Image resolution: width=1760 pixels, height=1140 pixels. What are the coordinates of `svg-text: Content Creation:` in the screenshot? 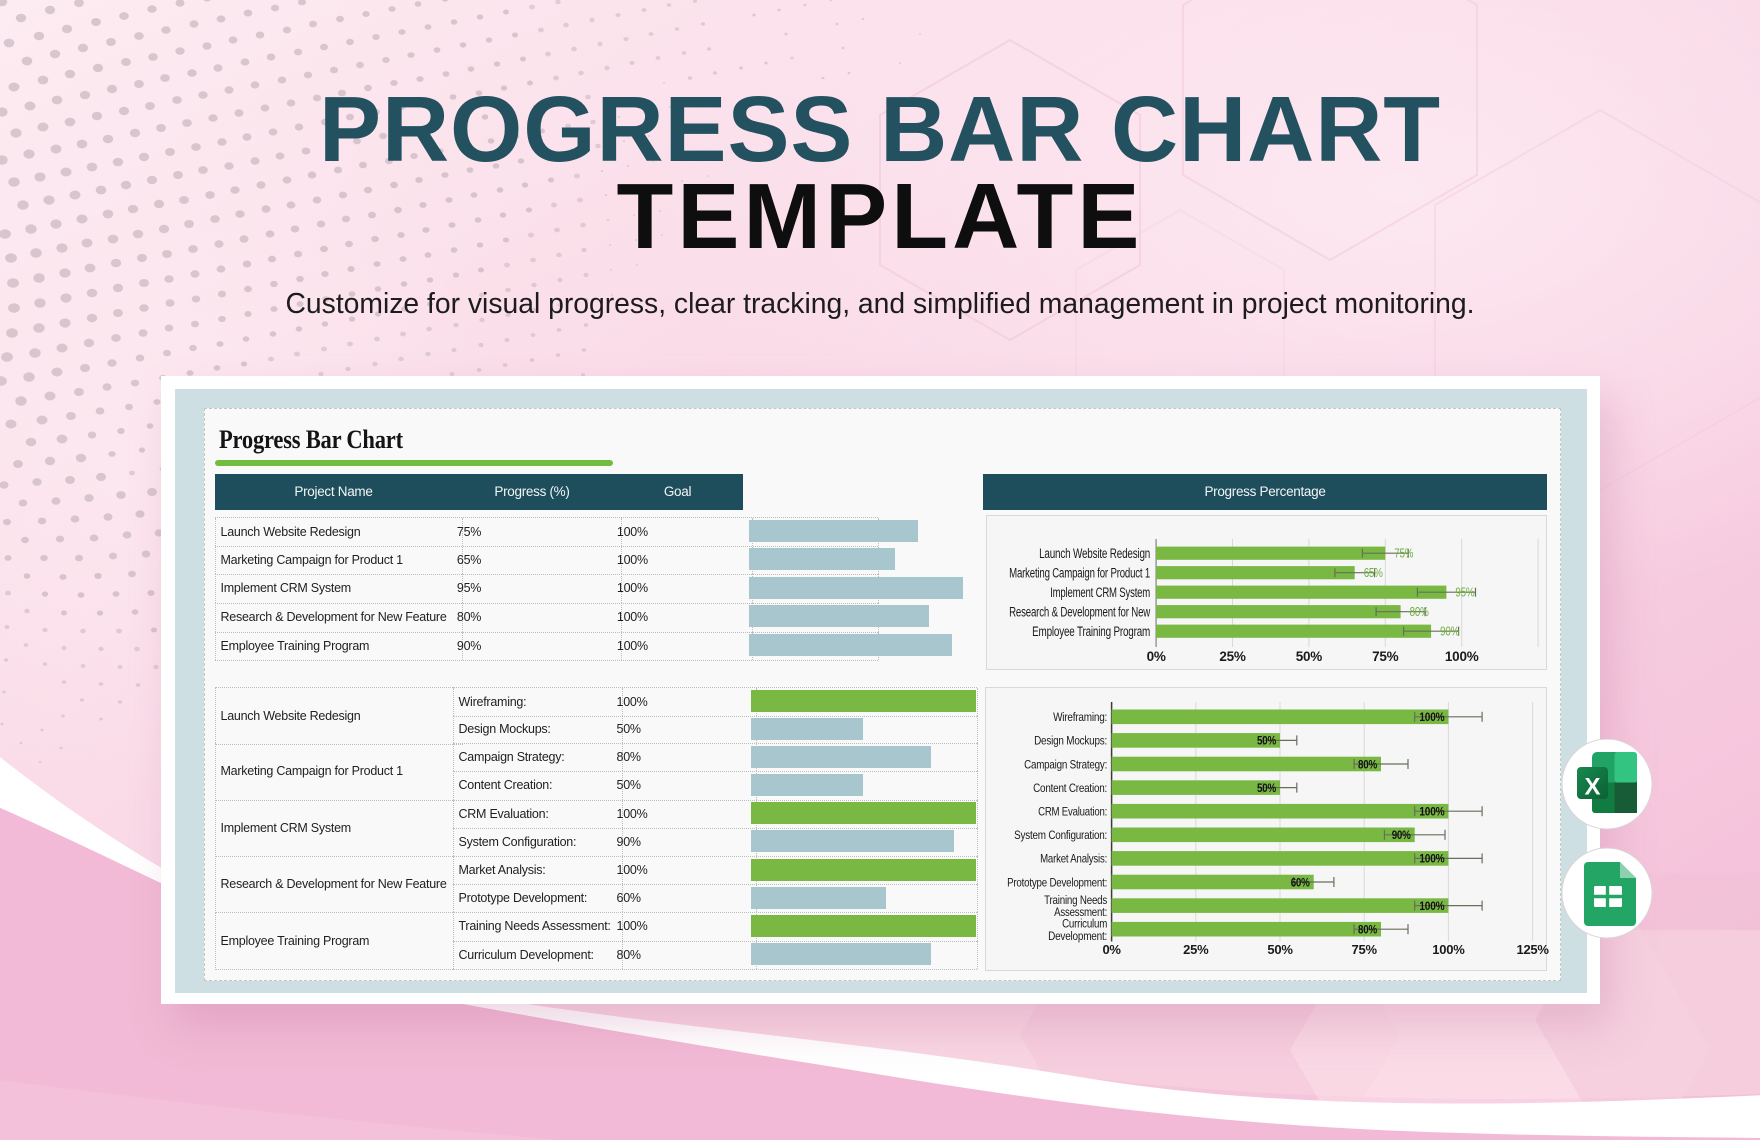 It's located at (1070, 788).